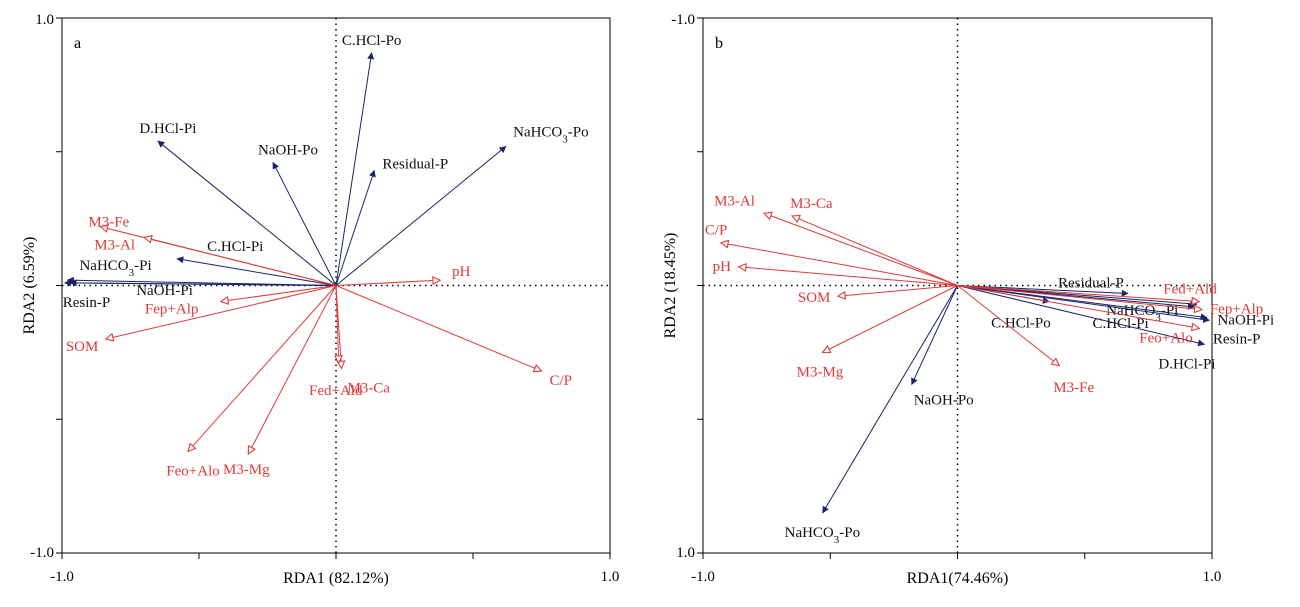 This screenshot has width=1300, height=607. I want to click on panel-a-soil-m3-mg-label: M3-Mg, so click(246, 470).